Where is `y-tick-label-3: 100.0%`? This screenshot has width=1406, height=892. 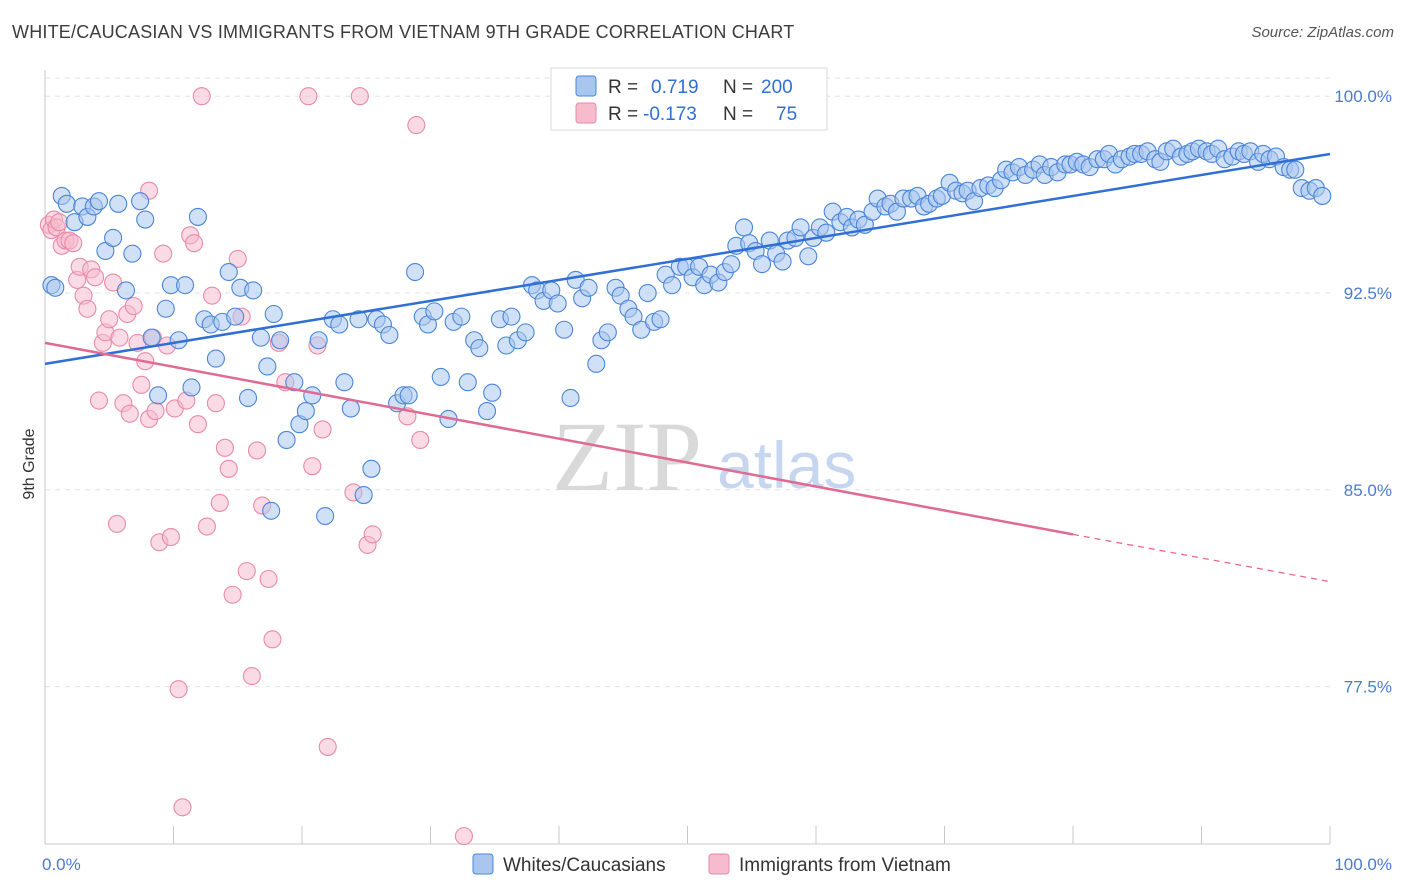 y-tick-label-3: 100.0% is located at coordinates (1363, 96).